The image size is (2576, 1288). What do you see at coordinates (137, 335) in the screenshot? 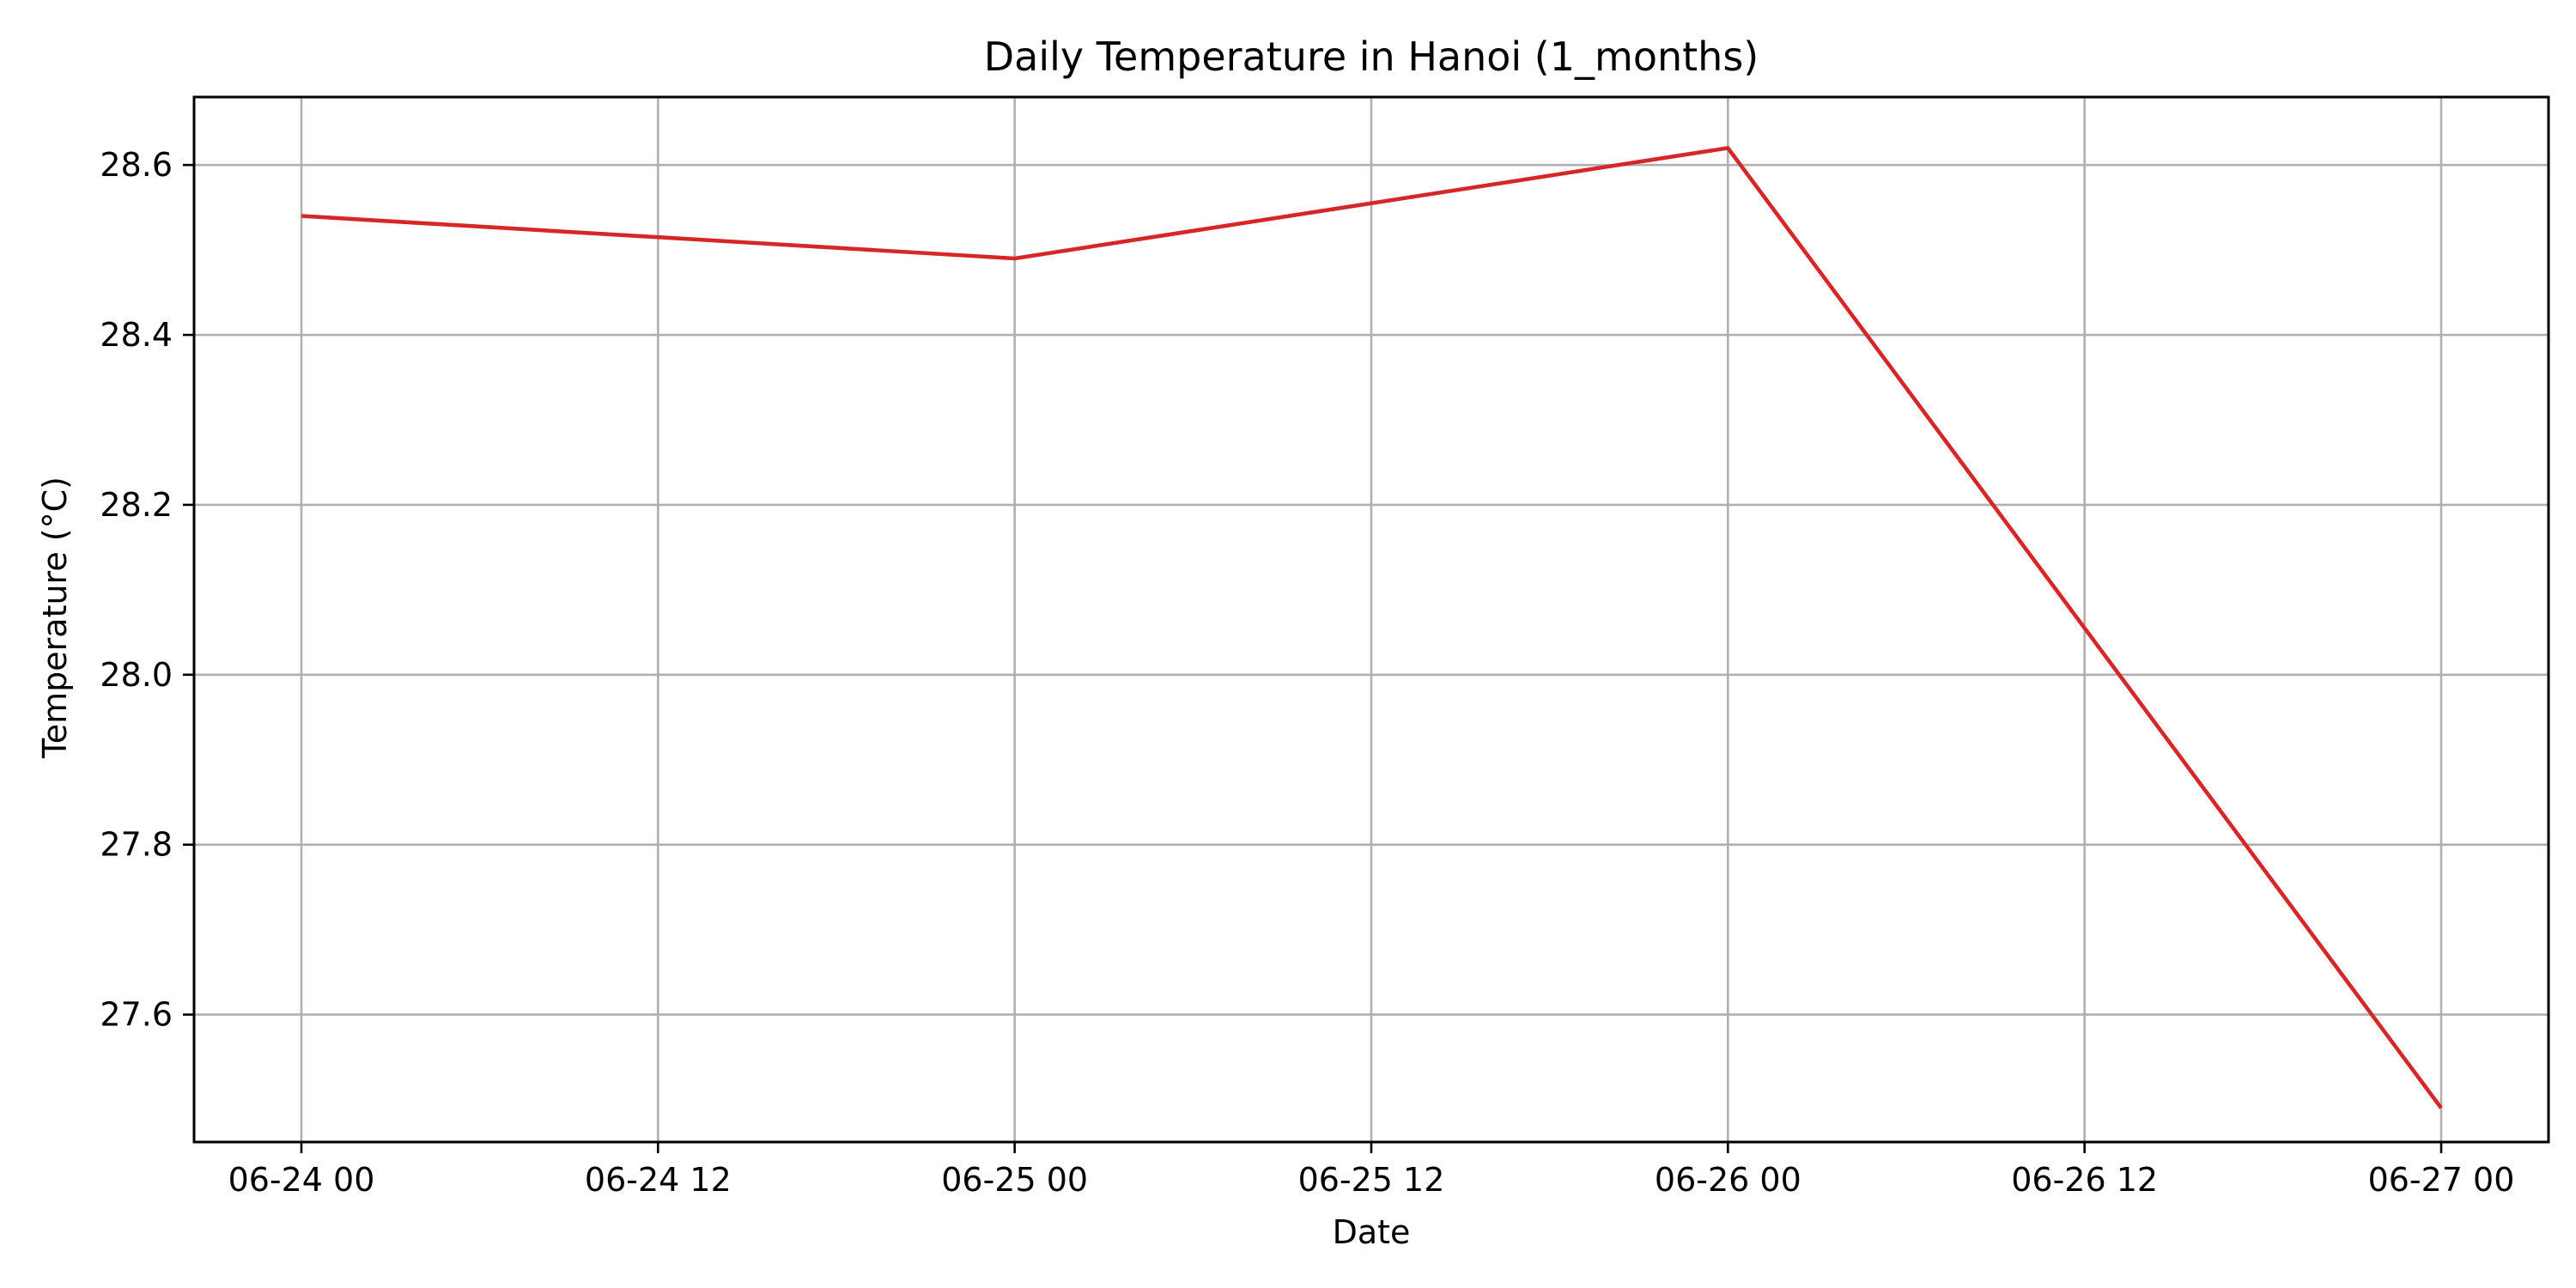
I see `y-tick-label: 28.4` at bounding box center [137, 335].